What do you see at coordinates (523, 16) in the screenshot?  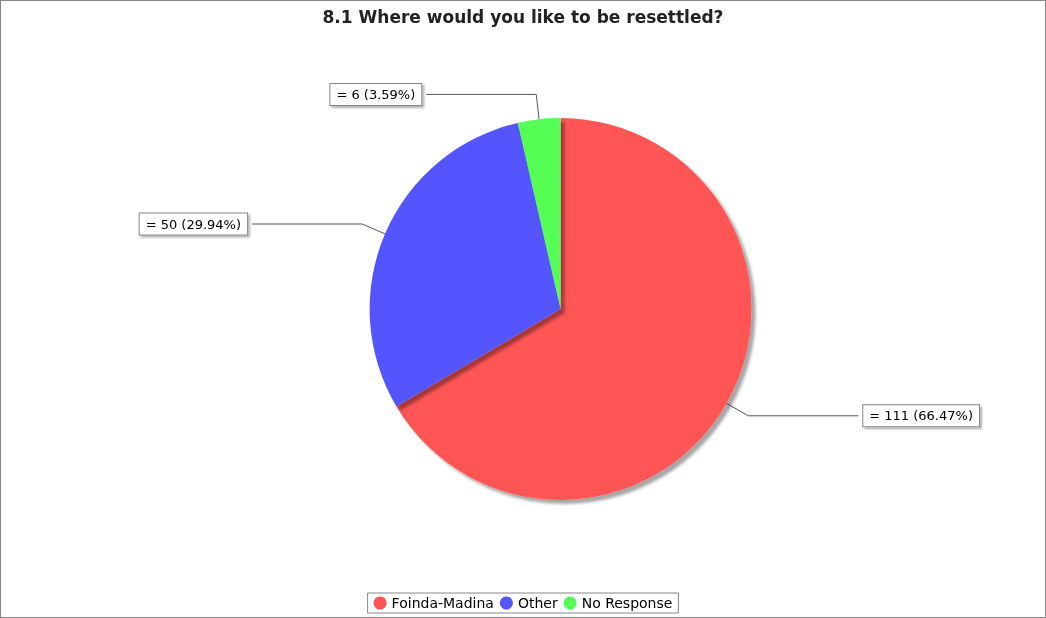 I see `chart-title: 8.1 Where would you like to be resettled?` at bounding box center [523, 16].